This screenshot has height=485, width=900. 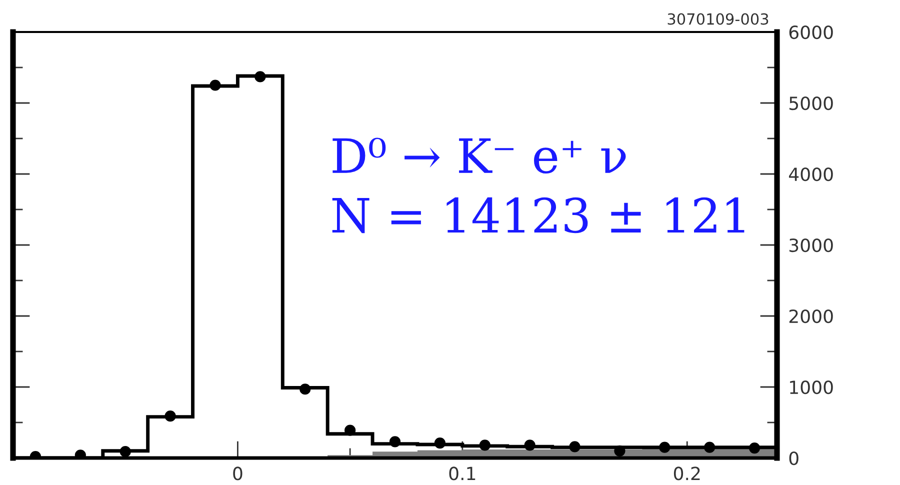 What do you see at coordinates (793, 458) in the screenshot?
I see `y-tick-label: 0` at bounding box center [793, 458].